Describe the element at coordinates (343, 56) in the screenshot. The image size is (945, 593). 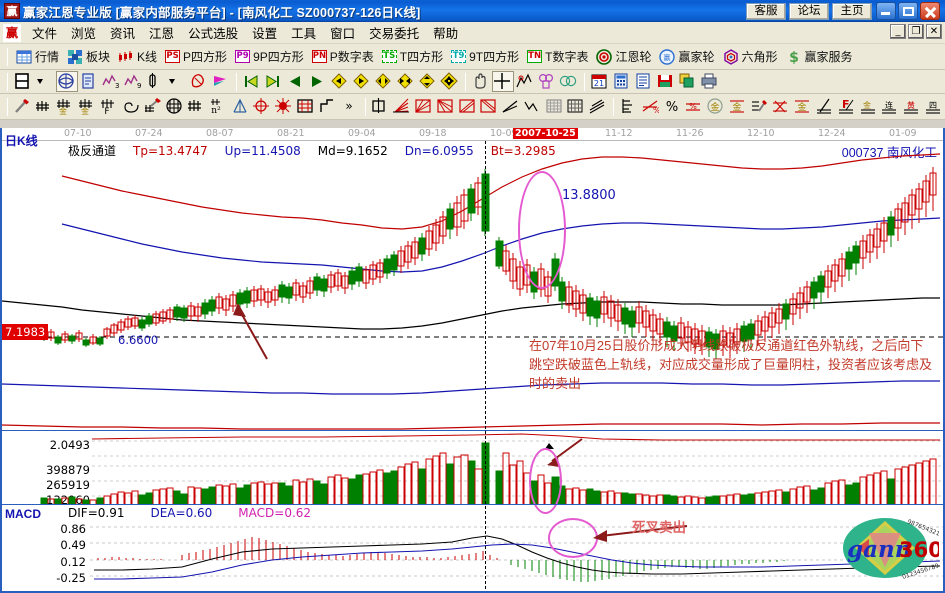
I see `toolbar-p-number-table: PN P数字表` at that location.